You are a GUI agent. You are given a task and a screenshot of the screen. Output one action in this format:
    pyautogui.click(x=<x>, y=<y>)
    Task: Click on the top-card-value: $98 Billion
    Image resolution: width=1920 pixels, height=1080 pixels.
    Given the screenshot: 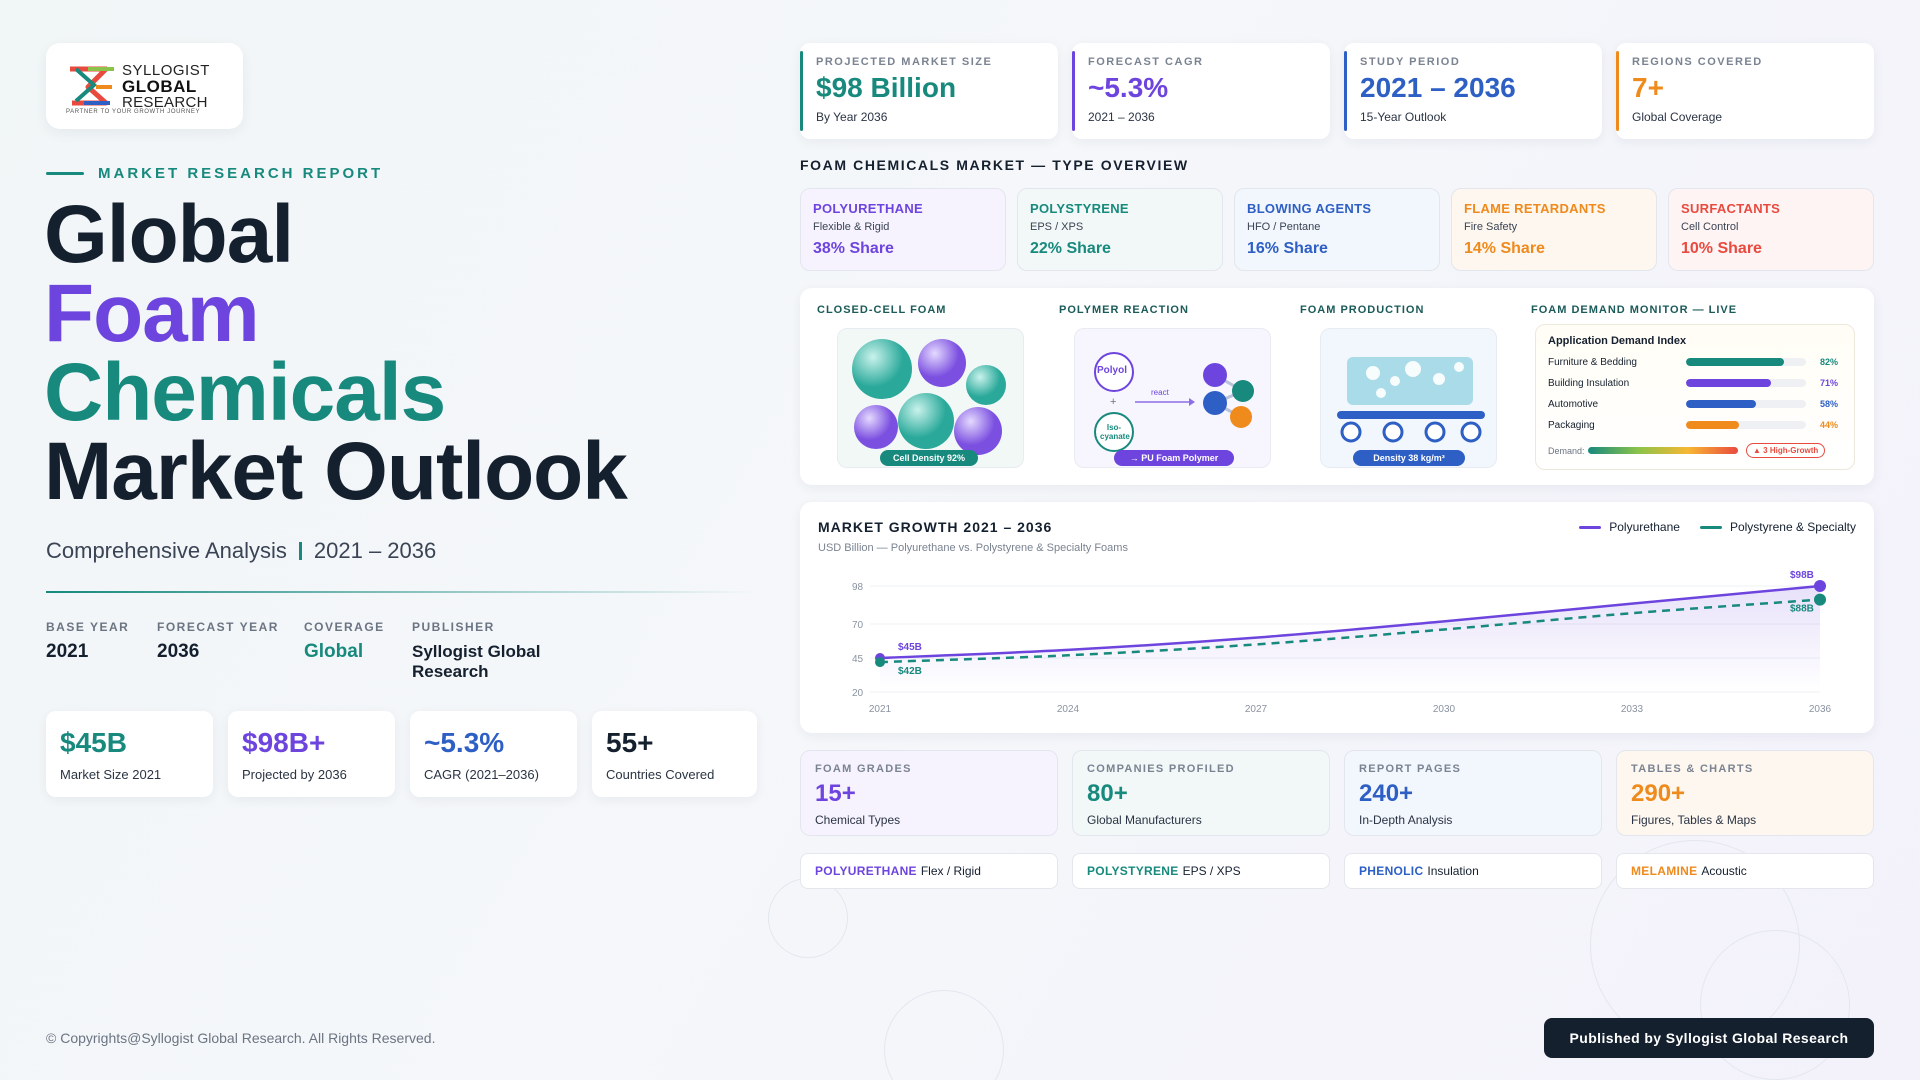 What is the action you would take?
    pyautogui.click(x=886, y=87)
    